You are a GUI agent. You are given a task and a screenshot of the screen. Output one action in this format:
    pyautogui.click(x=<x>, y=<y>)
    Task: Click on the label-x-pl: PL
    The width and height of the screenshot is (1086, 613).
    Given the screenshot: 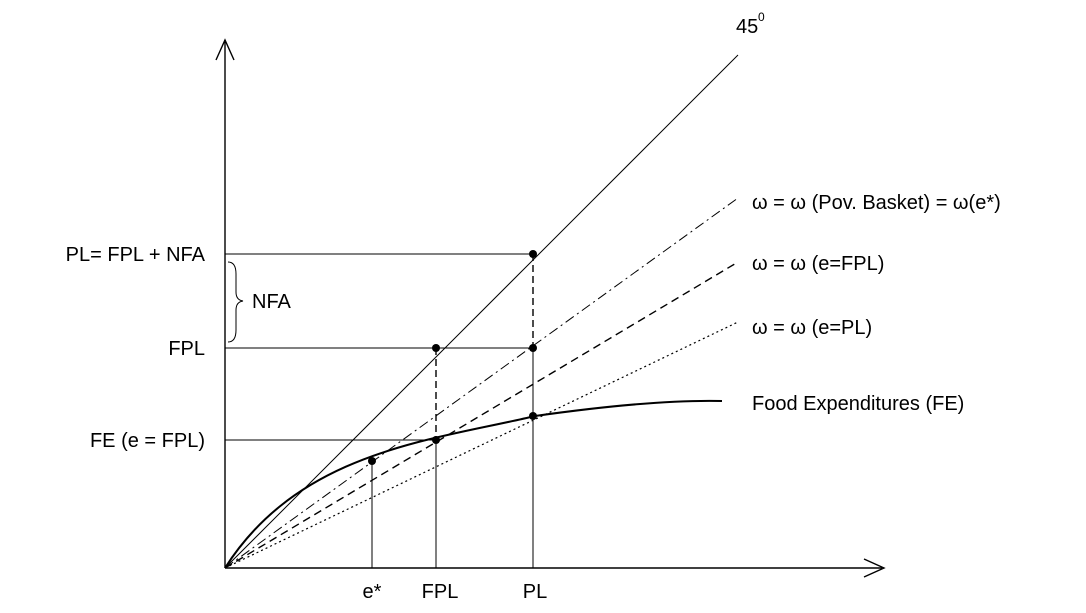 What is the action you would take?
    pyautogui.click(x=535, y=592)
    